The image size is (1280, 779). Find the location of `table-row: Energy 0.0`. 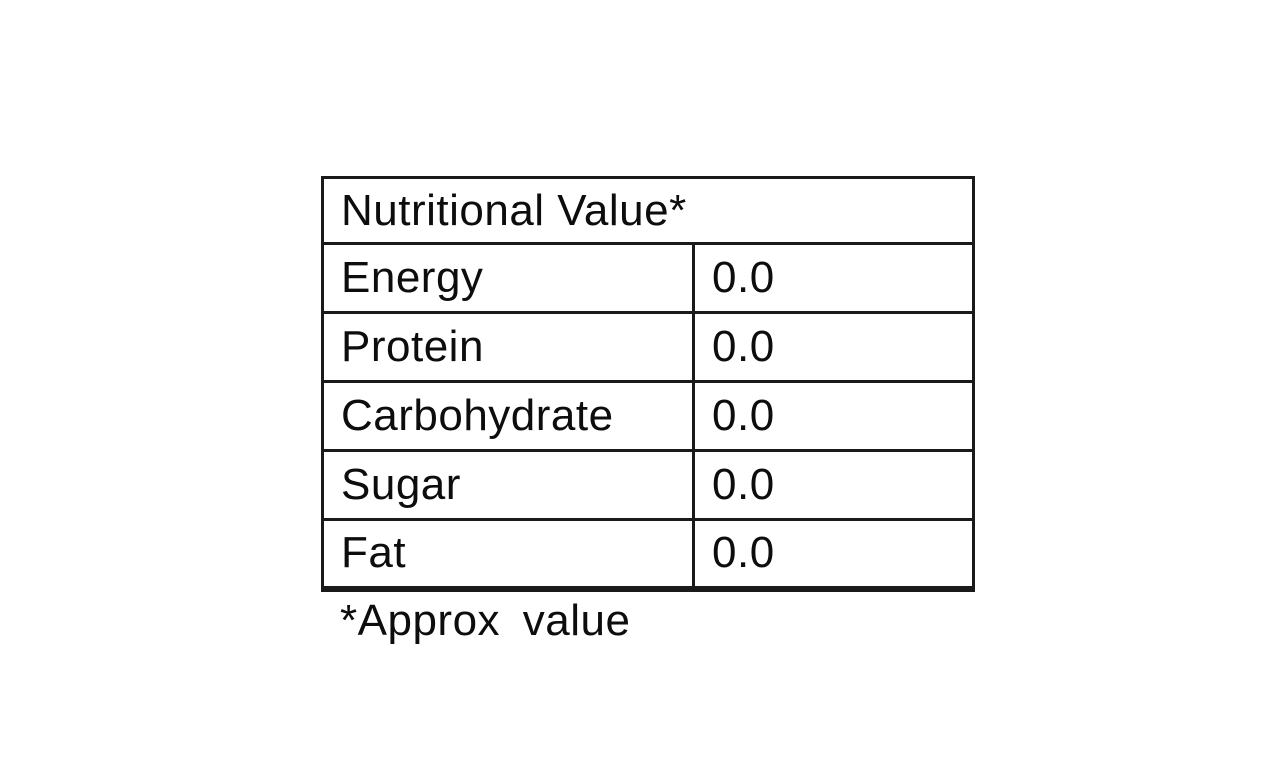

table-row: Energy 0.0 is located at coordinates (648, 278).